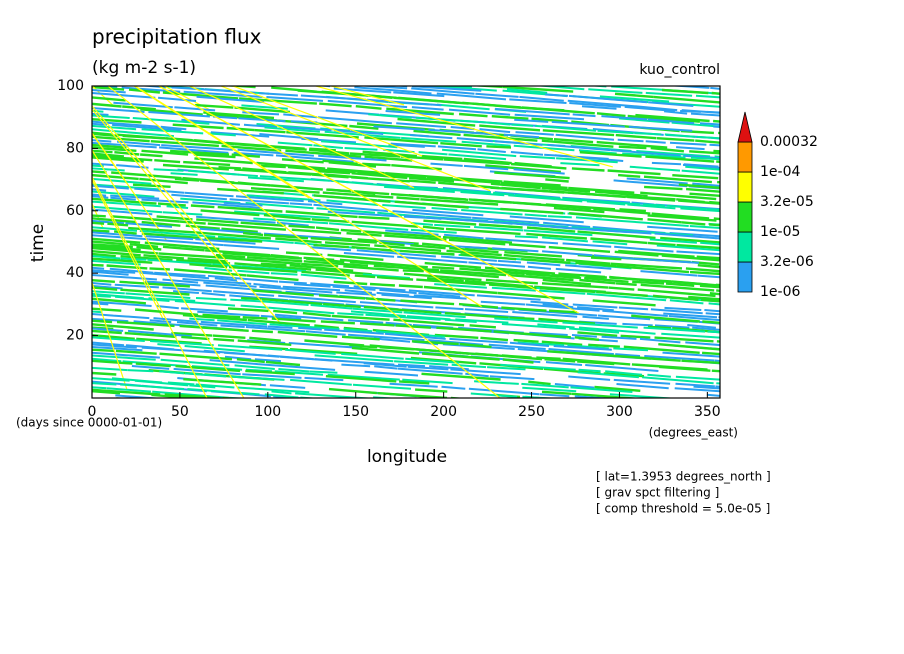 The image size is (904, 654). What do you see at coordinates (657, 493) in the screenshot?
I see `note: [ grav spct filtering ]` at bounding box center [657, 493].